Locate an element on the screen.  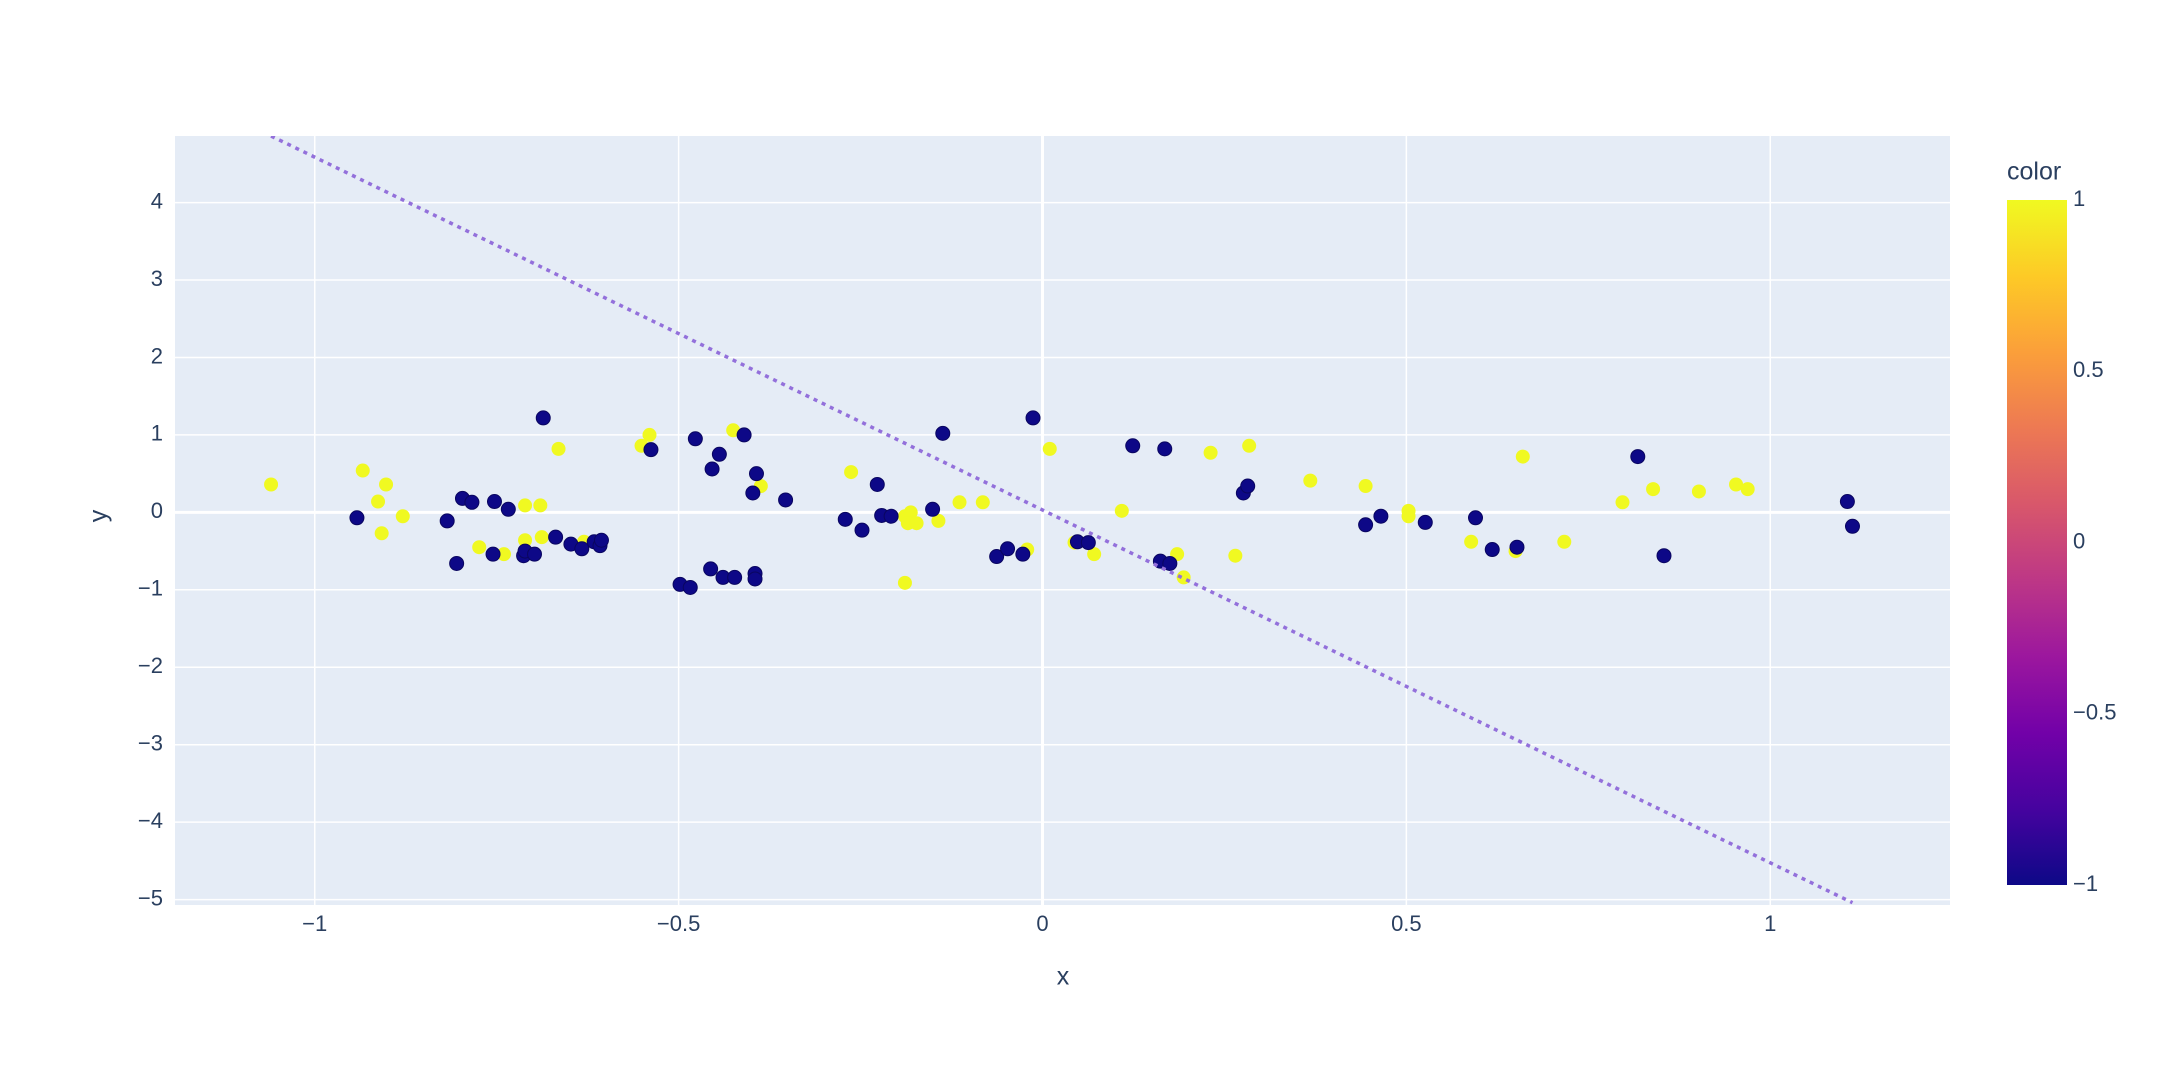
y-tick-label: −5 is located at coordinates (150, 897).